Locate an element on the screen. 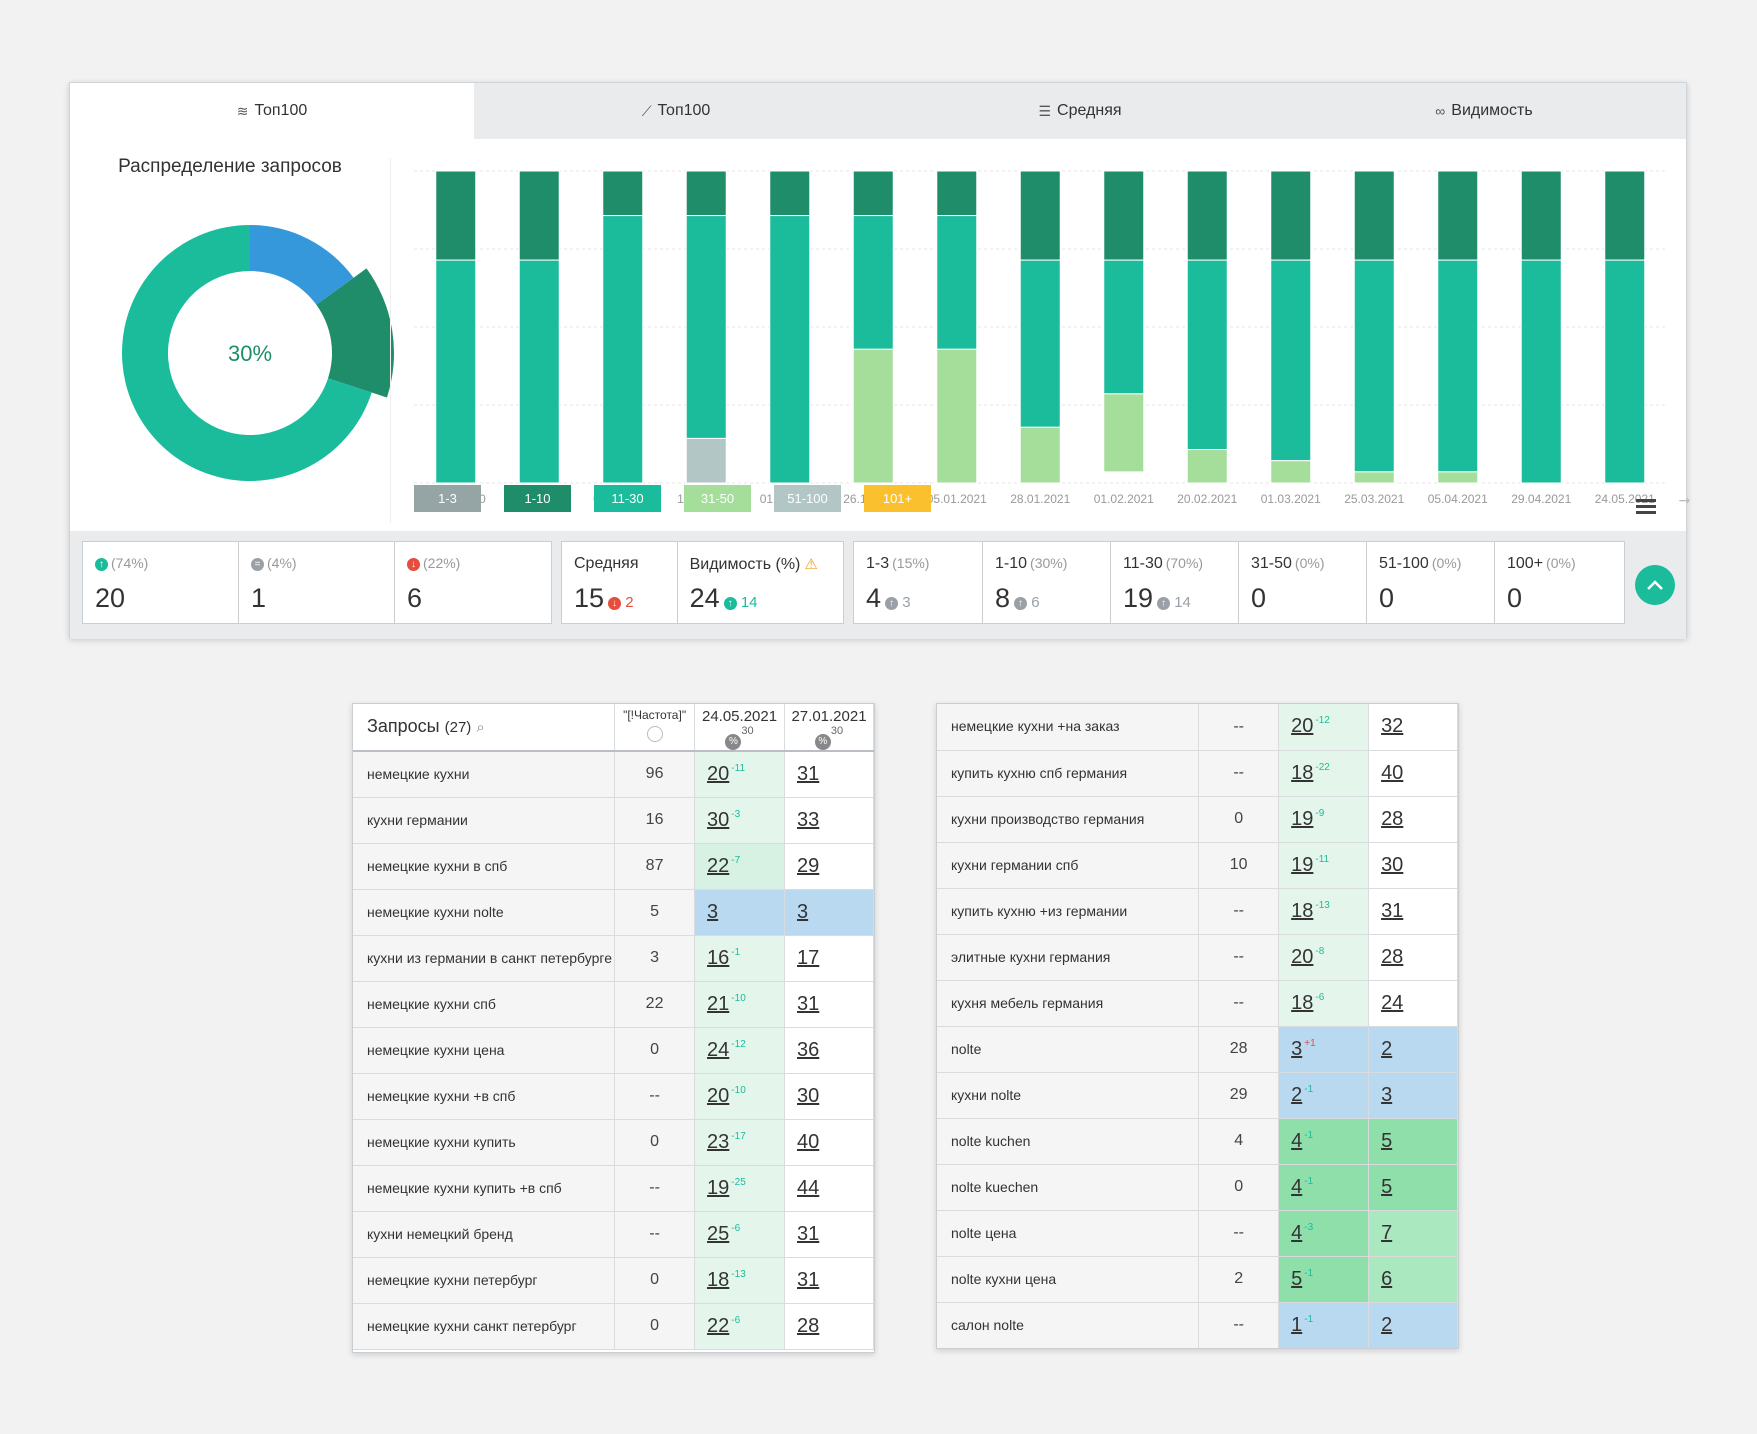 The image size is (1757, 1434). stat-declined: ↓ (22%) 6 is located at coordinates (473, 582).